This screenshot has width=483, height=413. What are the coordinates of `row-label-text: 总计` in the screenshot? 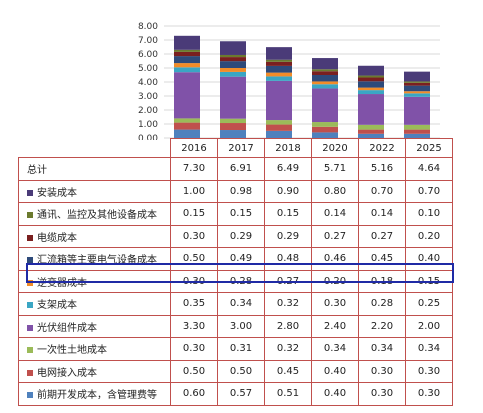 It's located at (37, 171).